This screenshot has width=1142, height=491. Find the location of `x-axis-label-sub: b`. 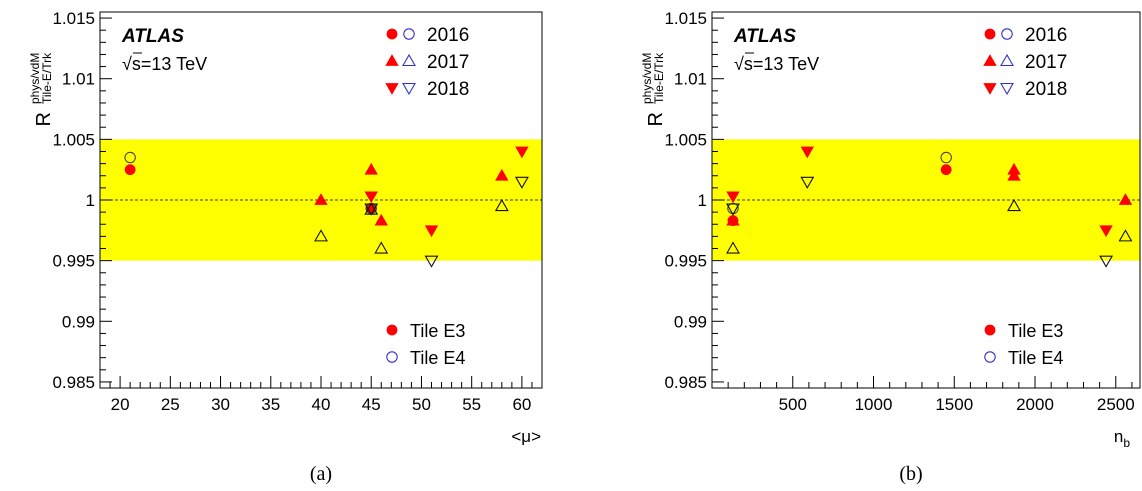

x-axis-label-sub: b is located at coordinates (1126, 443).